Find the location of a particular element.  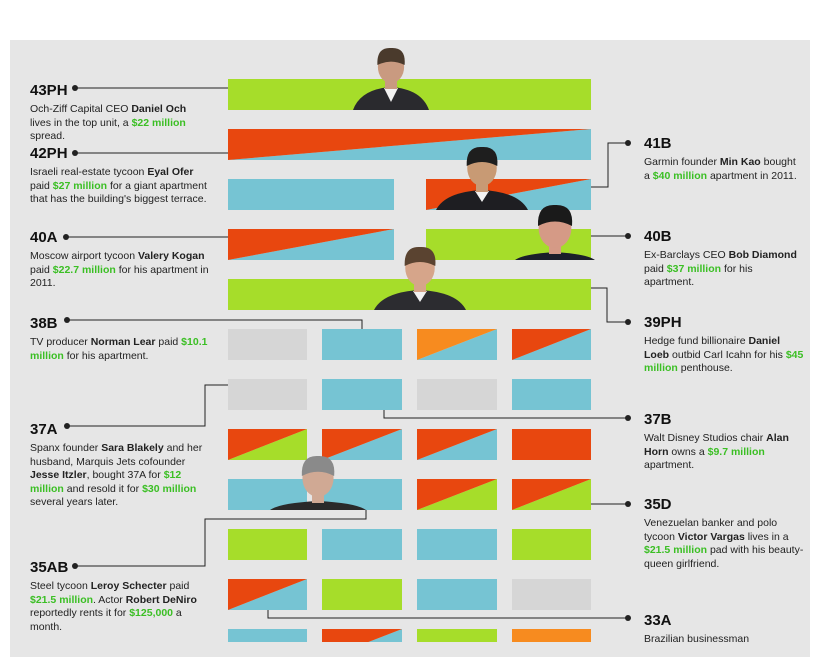

owner-name: Victor Vargas is located at coordinates (711, 536).